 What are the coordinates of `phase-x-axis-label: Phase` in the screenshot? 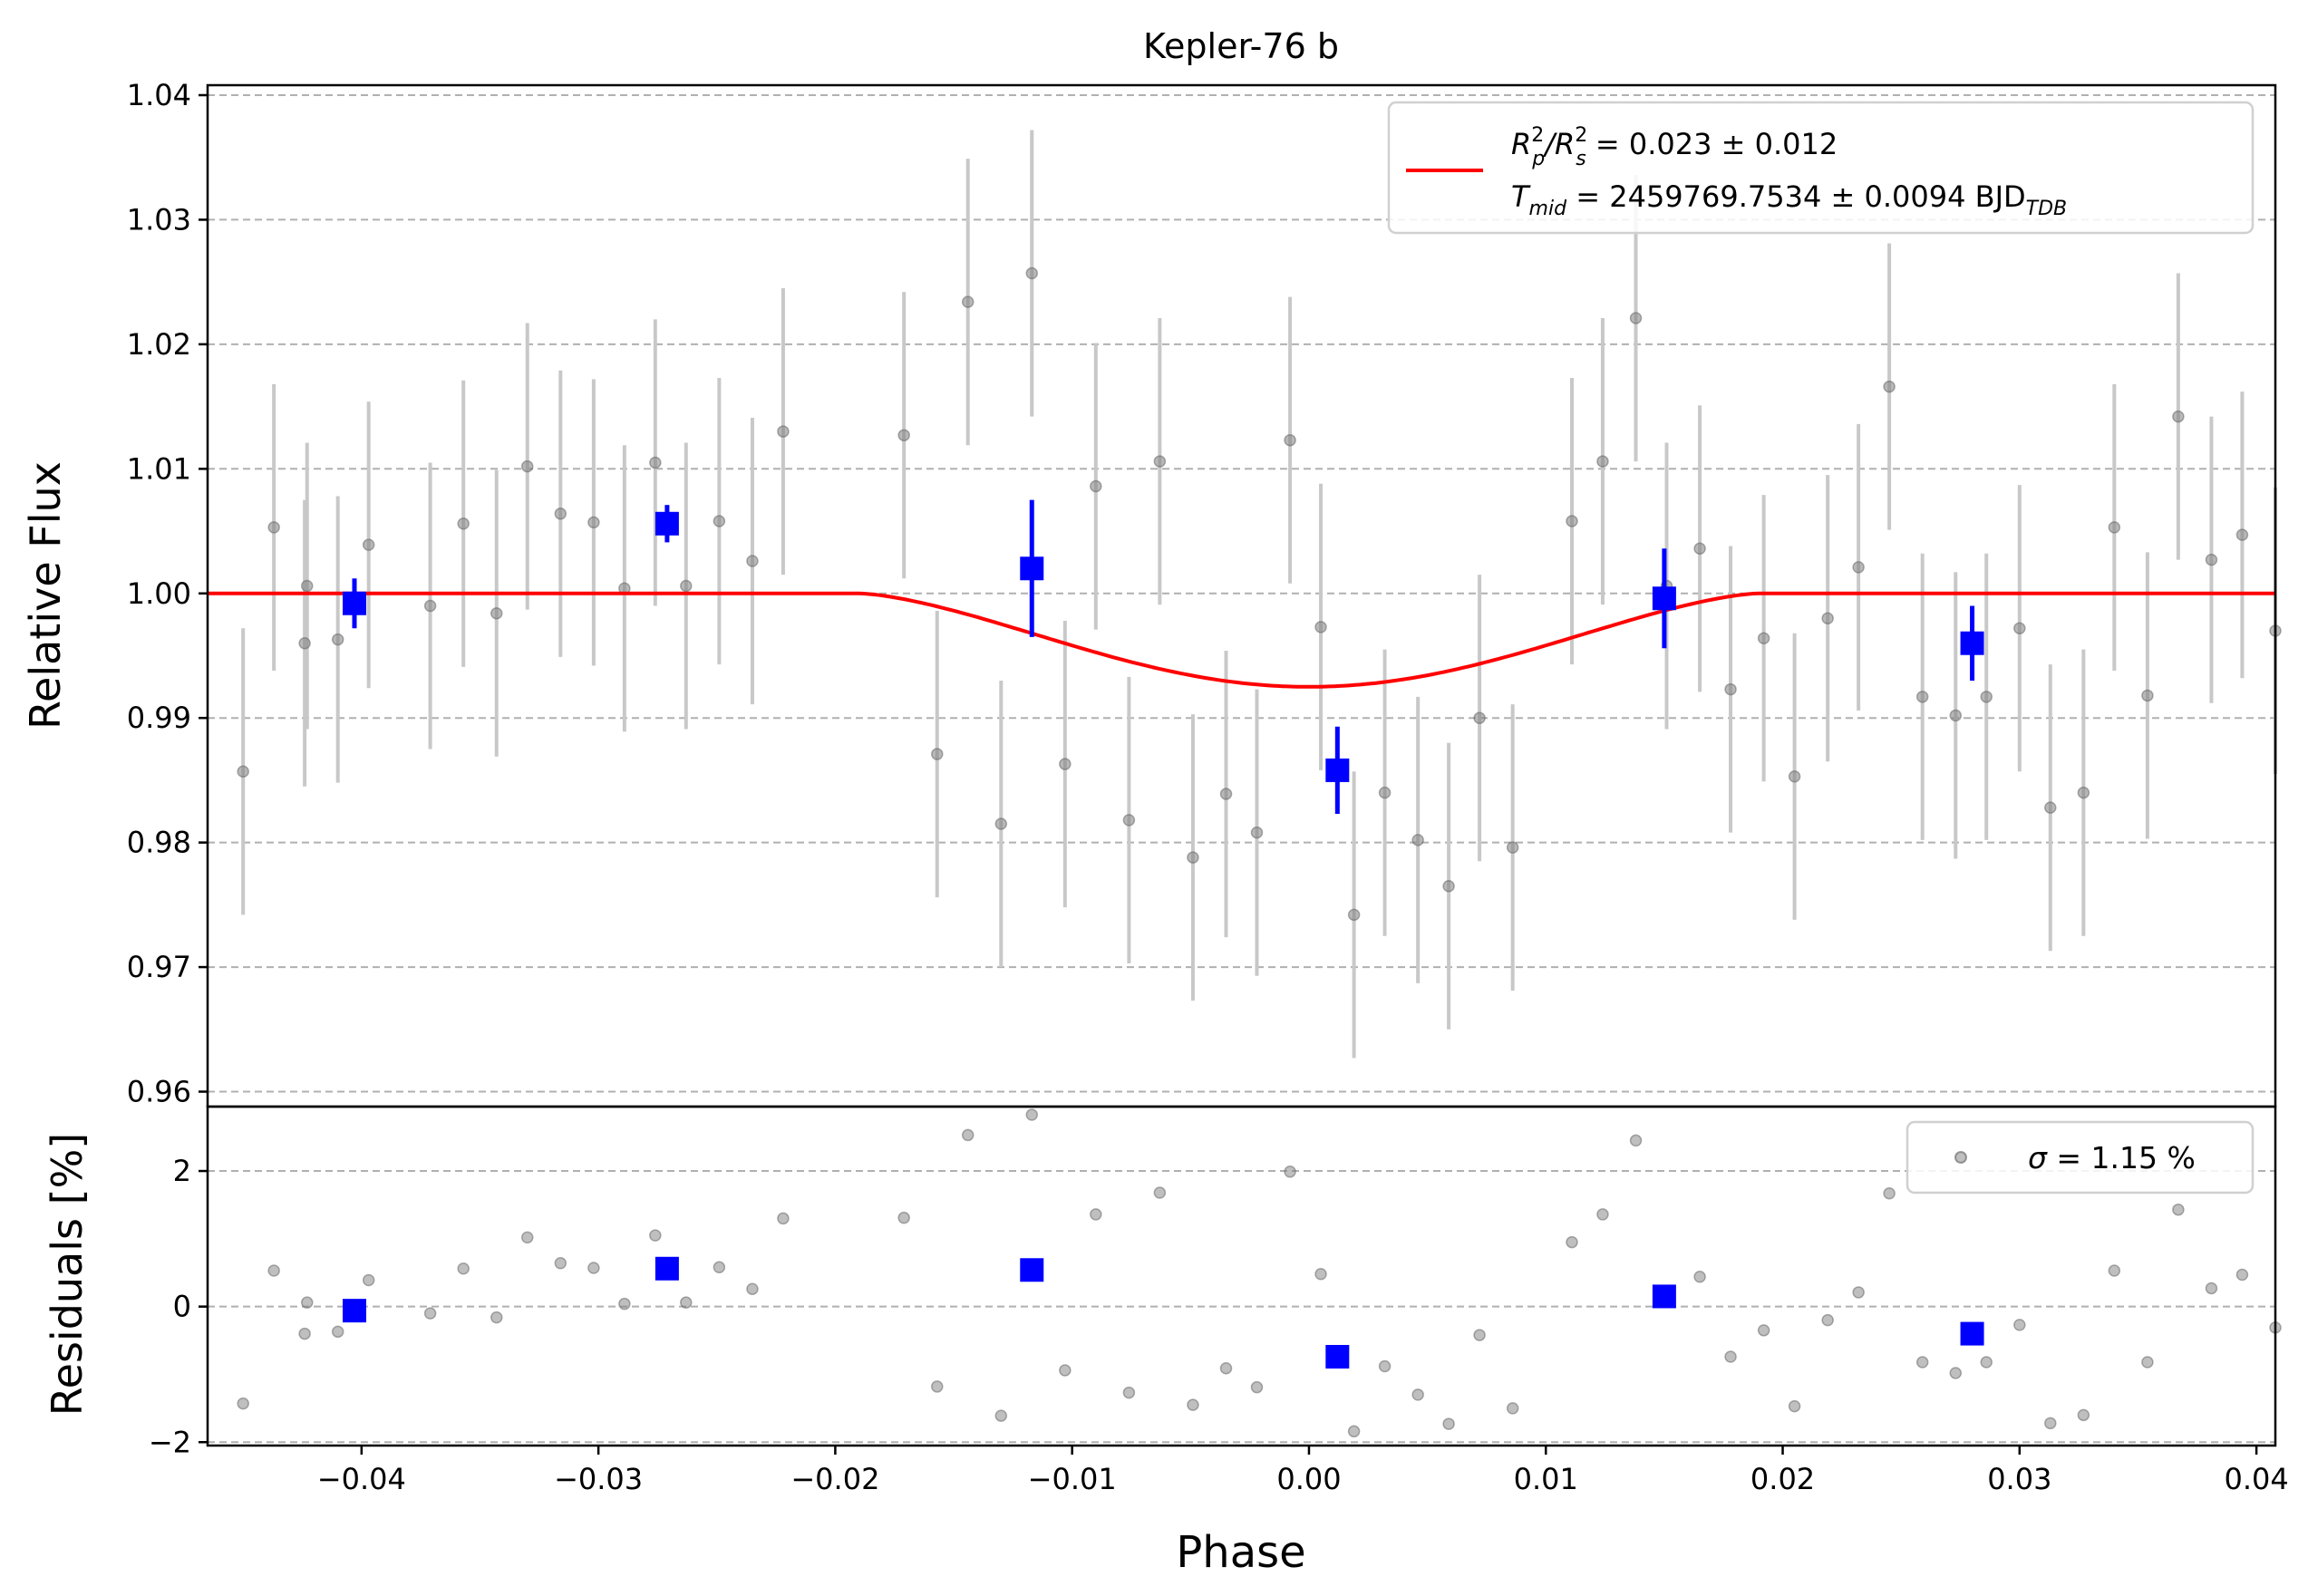 It's located at (1240, 1552).